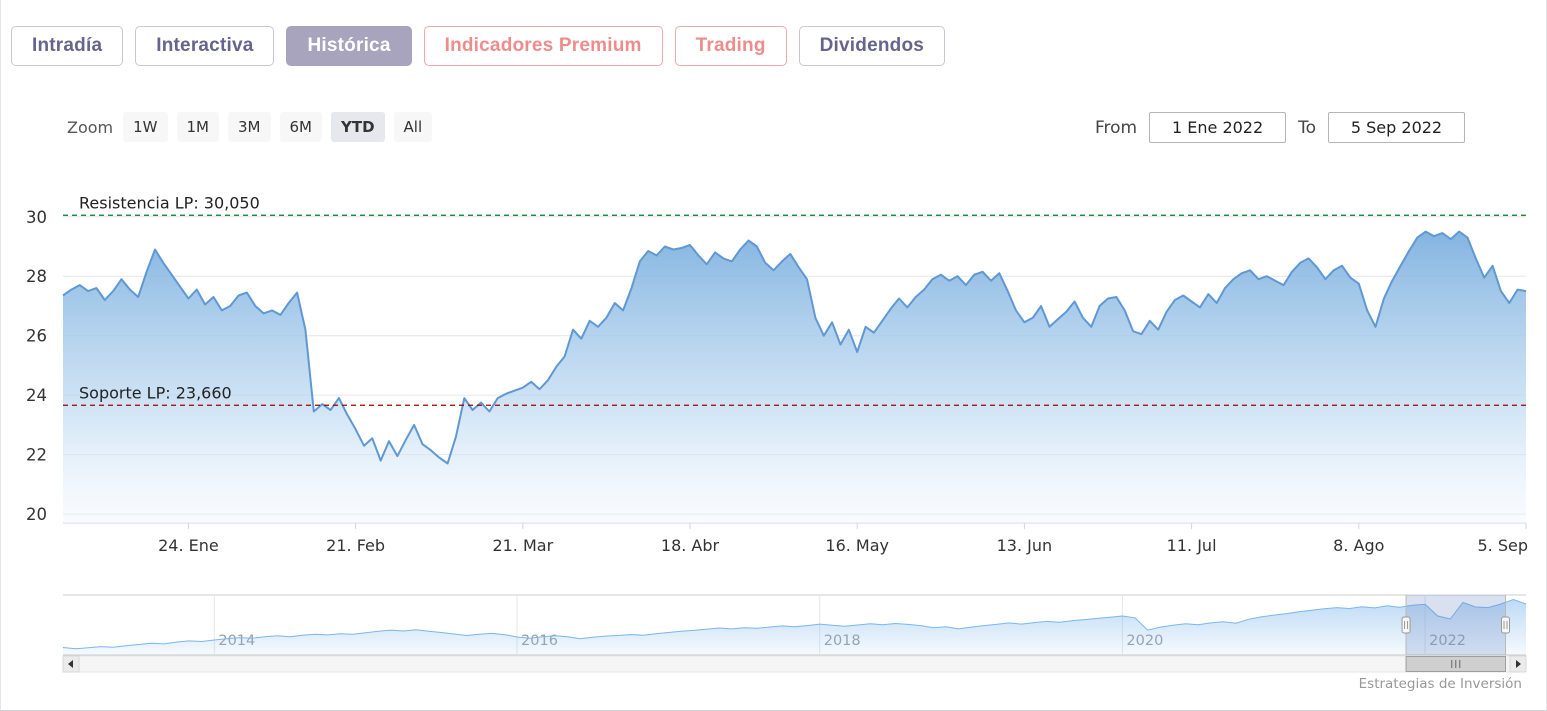  What do you see at coordinates (197, 127) in the screenshot?
I see `zoom-button-1m: 1M` at bounding box center [197, 127].